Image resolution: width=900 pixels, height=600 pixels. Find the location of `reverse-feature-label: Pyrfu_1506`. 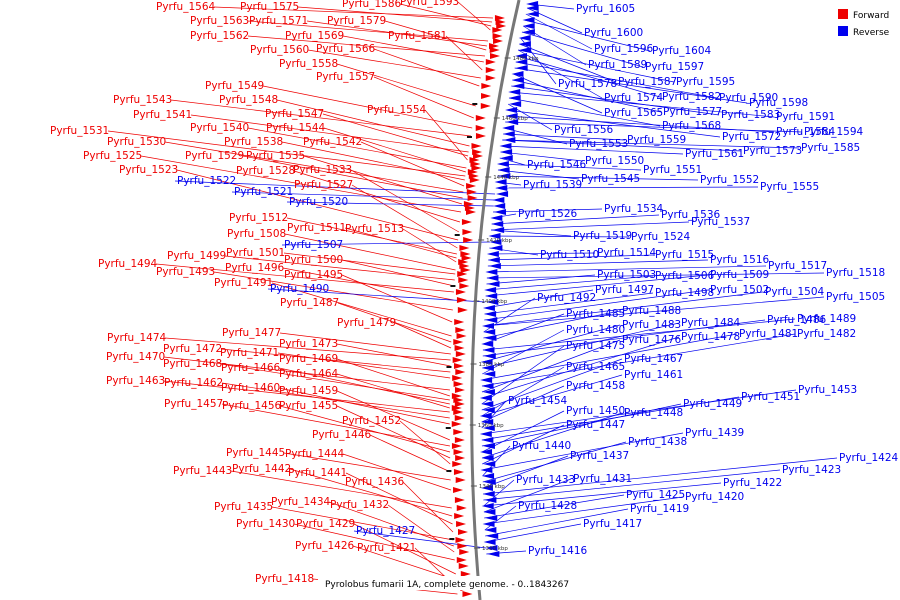

reverse-feature-label: Pyrfu_1506 is located at coordinates (685, 276).